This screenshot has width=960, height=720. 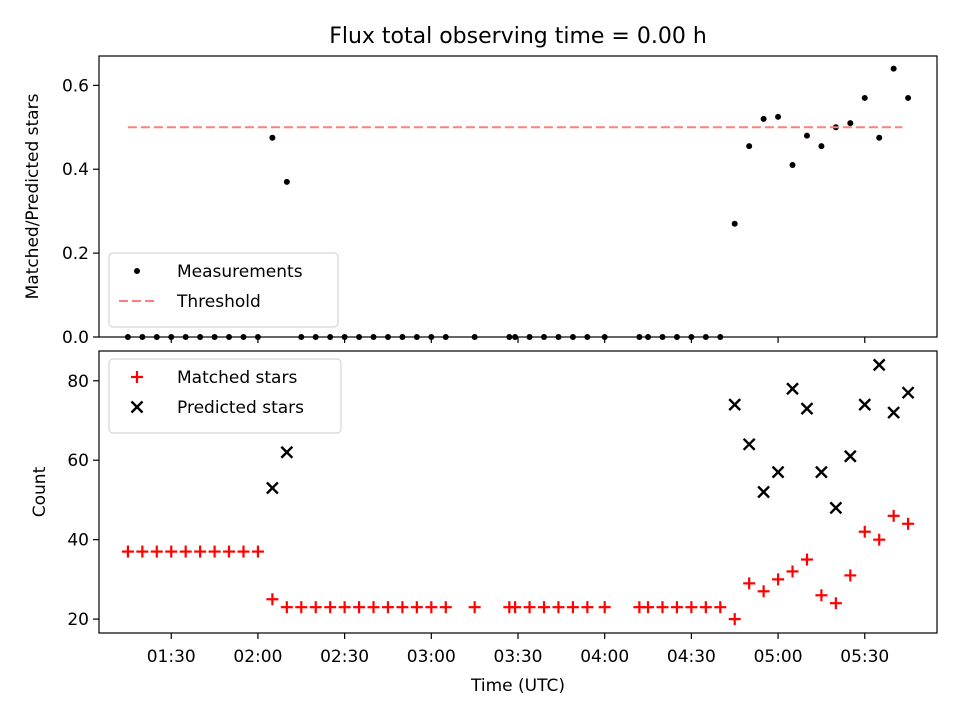 I want to click on y-tick-label: 0.4, so click(x=75, y=170).